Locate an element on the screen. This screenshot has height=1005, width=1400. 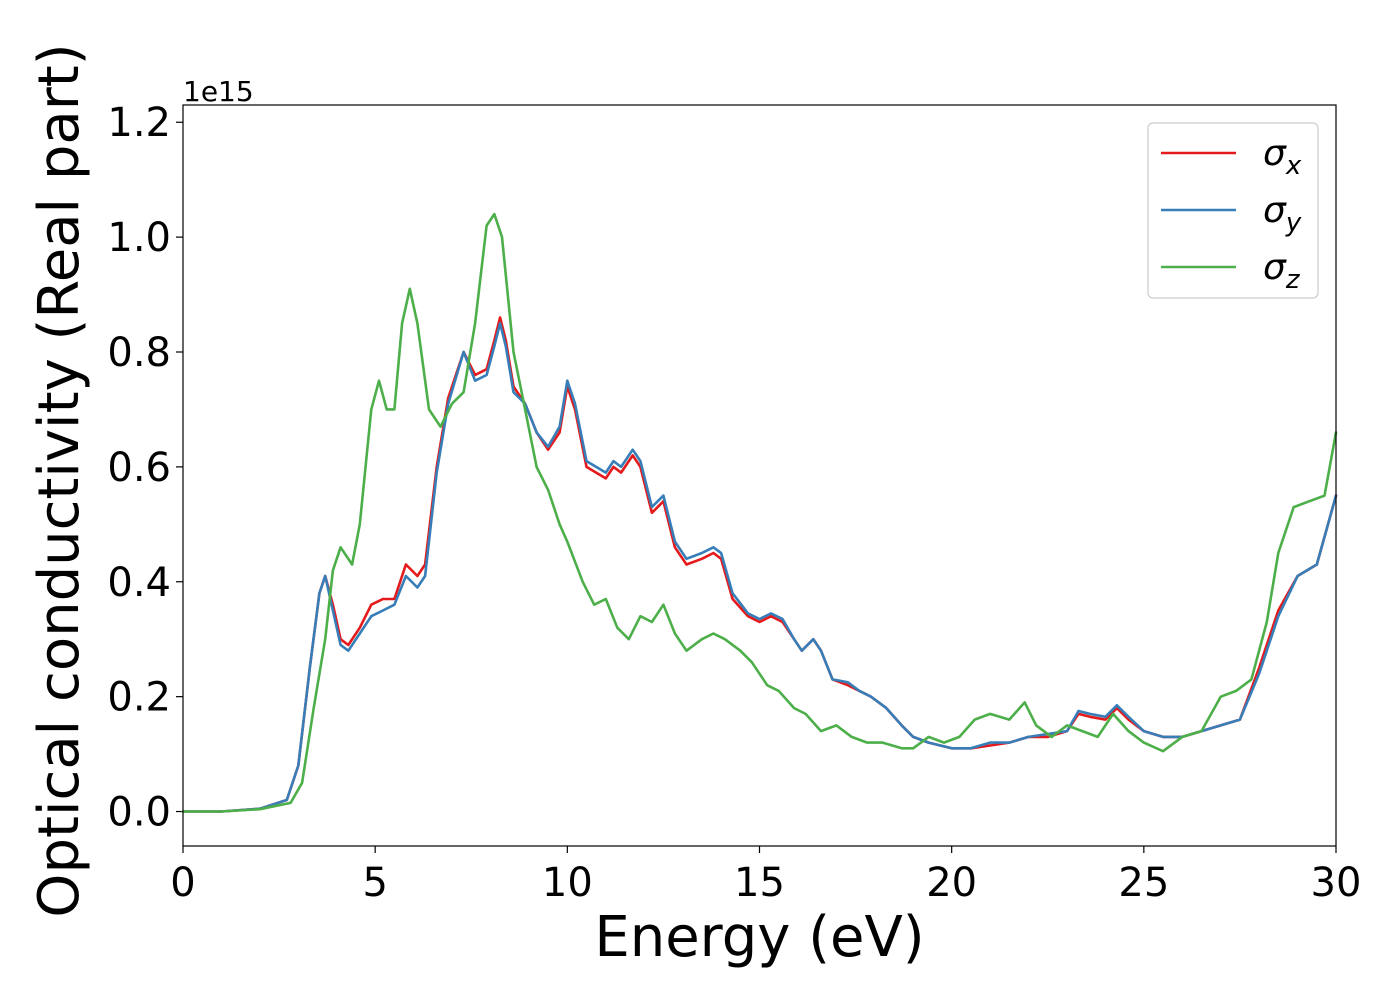
x-tick-label: 30 is located at coordinates (1336, 883).